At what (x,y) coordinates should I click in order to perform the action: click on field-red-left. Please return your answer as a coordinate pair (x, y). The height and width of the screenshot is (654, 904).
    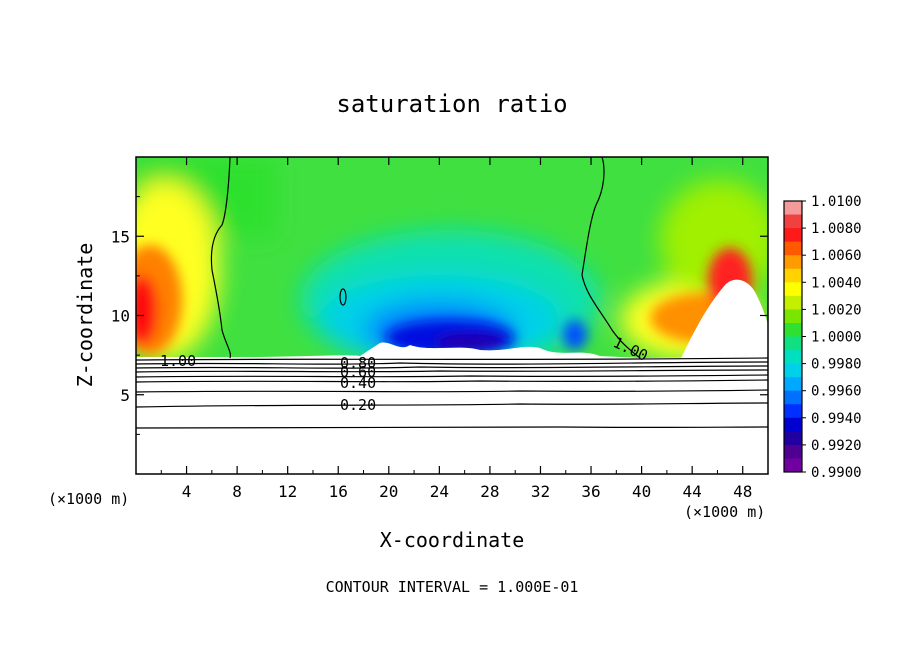
    Looking at the image, I should click on (147, 310).